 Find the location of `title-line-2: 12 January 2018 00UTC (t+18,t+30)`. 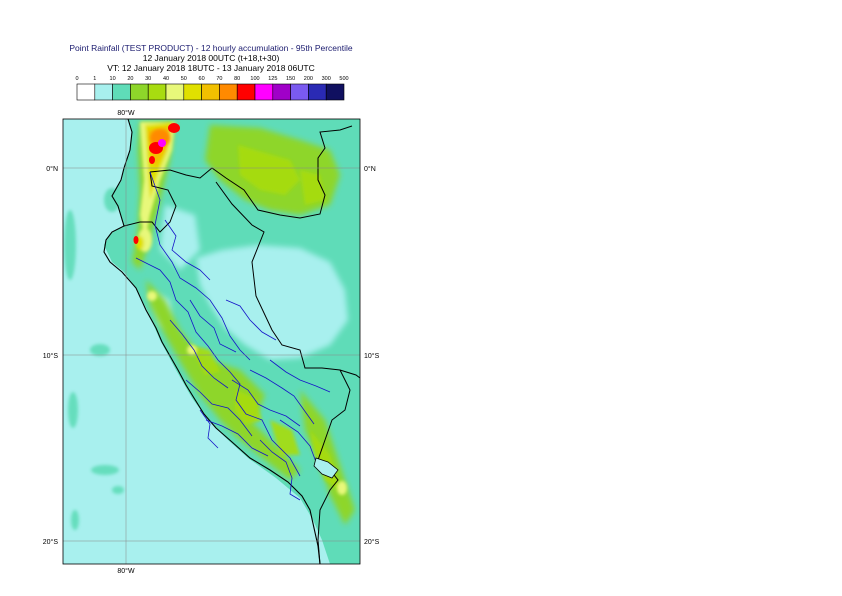

title-line-2: 12 January 2018 00UTC (t+18,t+30) is located at coordinates (211, 58).